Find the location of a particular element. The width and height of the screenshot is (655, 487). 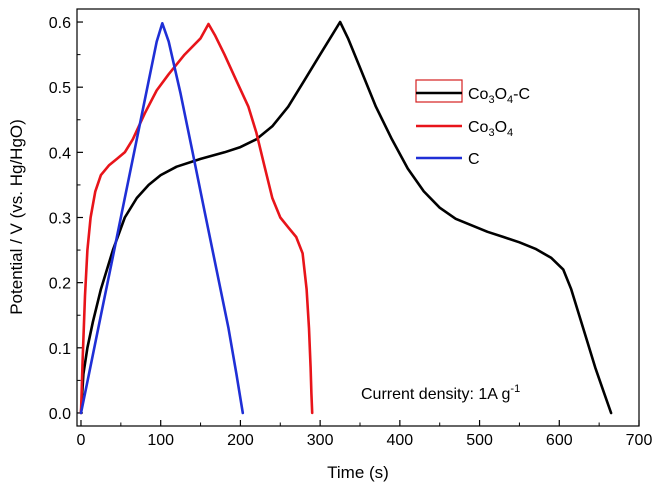

legend-label-co3o4: Co3O4 is located at coordinates (490, 129).